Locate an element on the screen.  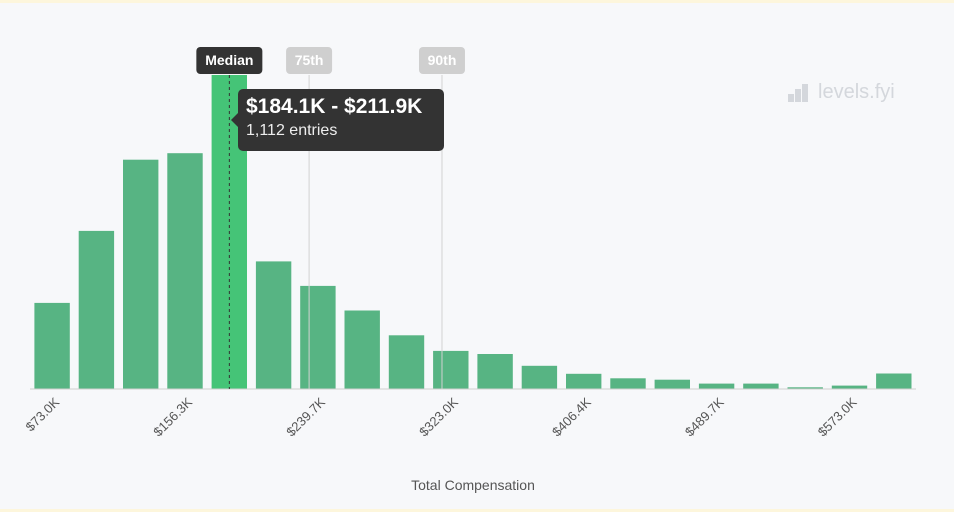
x-tick-label: $73.0K is located at coordinates (43, 414).